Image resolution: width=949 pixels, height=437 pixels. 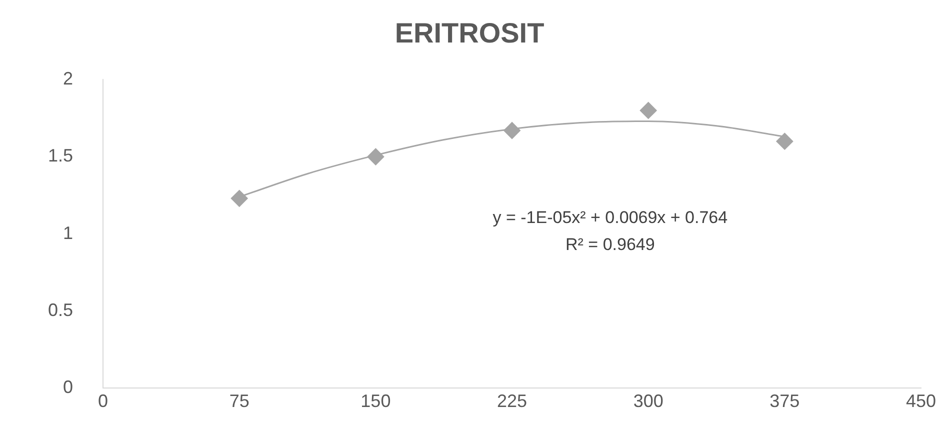 What do you see at coordinates (239, 400) in the screenshot?
I see `x-tick-label: 75` at bounding box center [239, 400].